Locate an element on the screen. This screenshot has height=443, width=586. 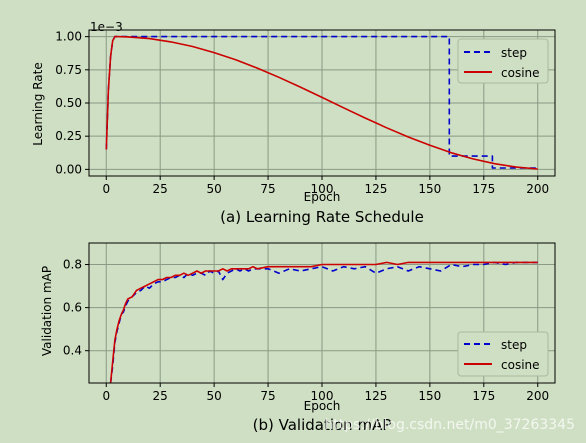
lr-x-tick-label: 50 is located at coordinates (213, 189).